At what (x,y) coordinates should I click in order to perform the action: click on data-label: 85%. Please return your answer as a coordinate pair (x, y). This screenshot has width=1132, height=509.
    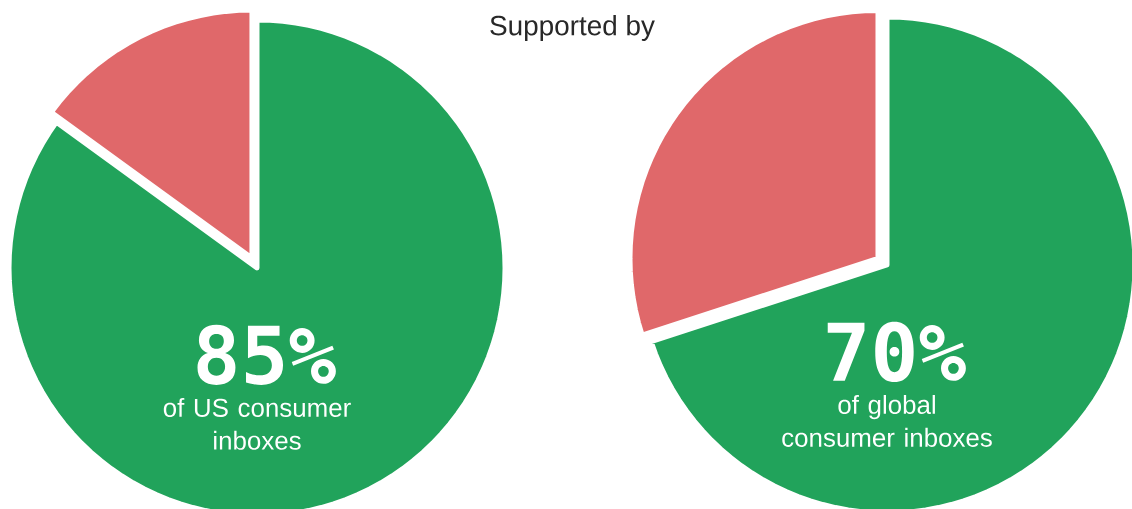
    Looking at the image, I should click on (266, 354).